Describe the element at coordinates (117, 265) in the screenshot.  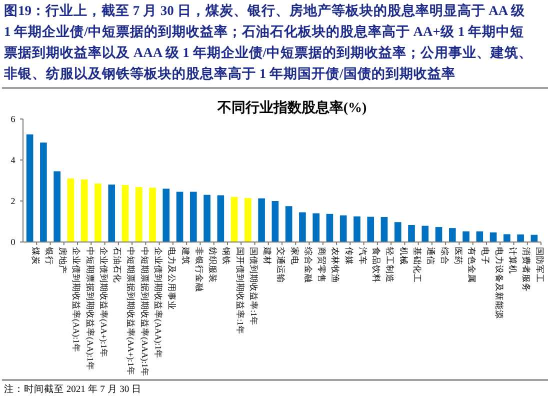
I see `x-tick-label: 石油石化` at that location.